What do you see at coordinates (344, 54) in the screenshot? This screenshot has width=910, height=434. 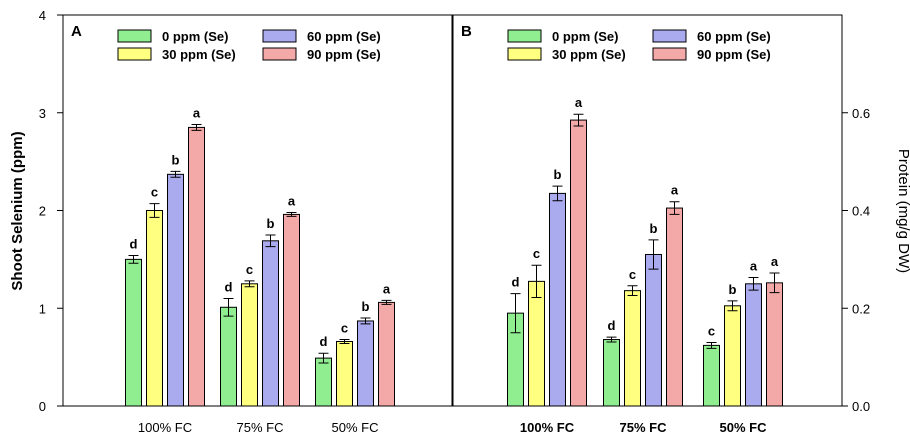 I see `panel-a-legend-label: 90 ppm (Se)` at bounding box center [344, 54].